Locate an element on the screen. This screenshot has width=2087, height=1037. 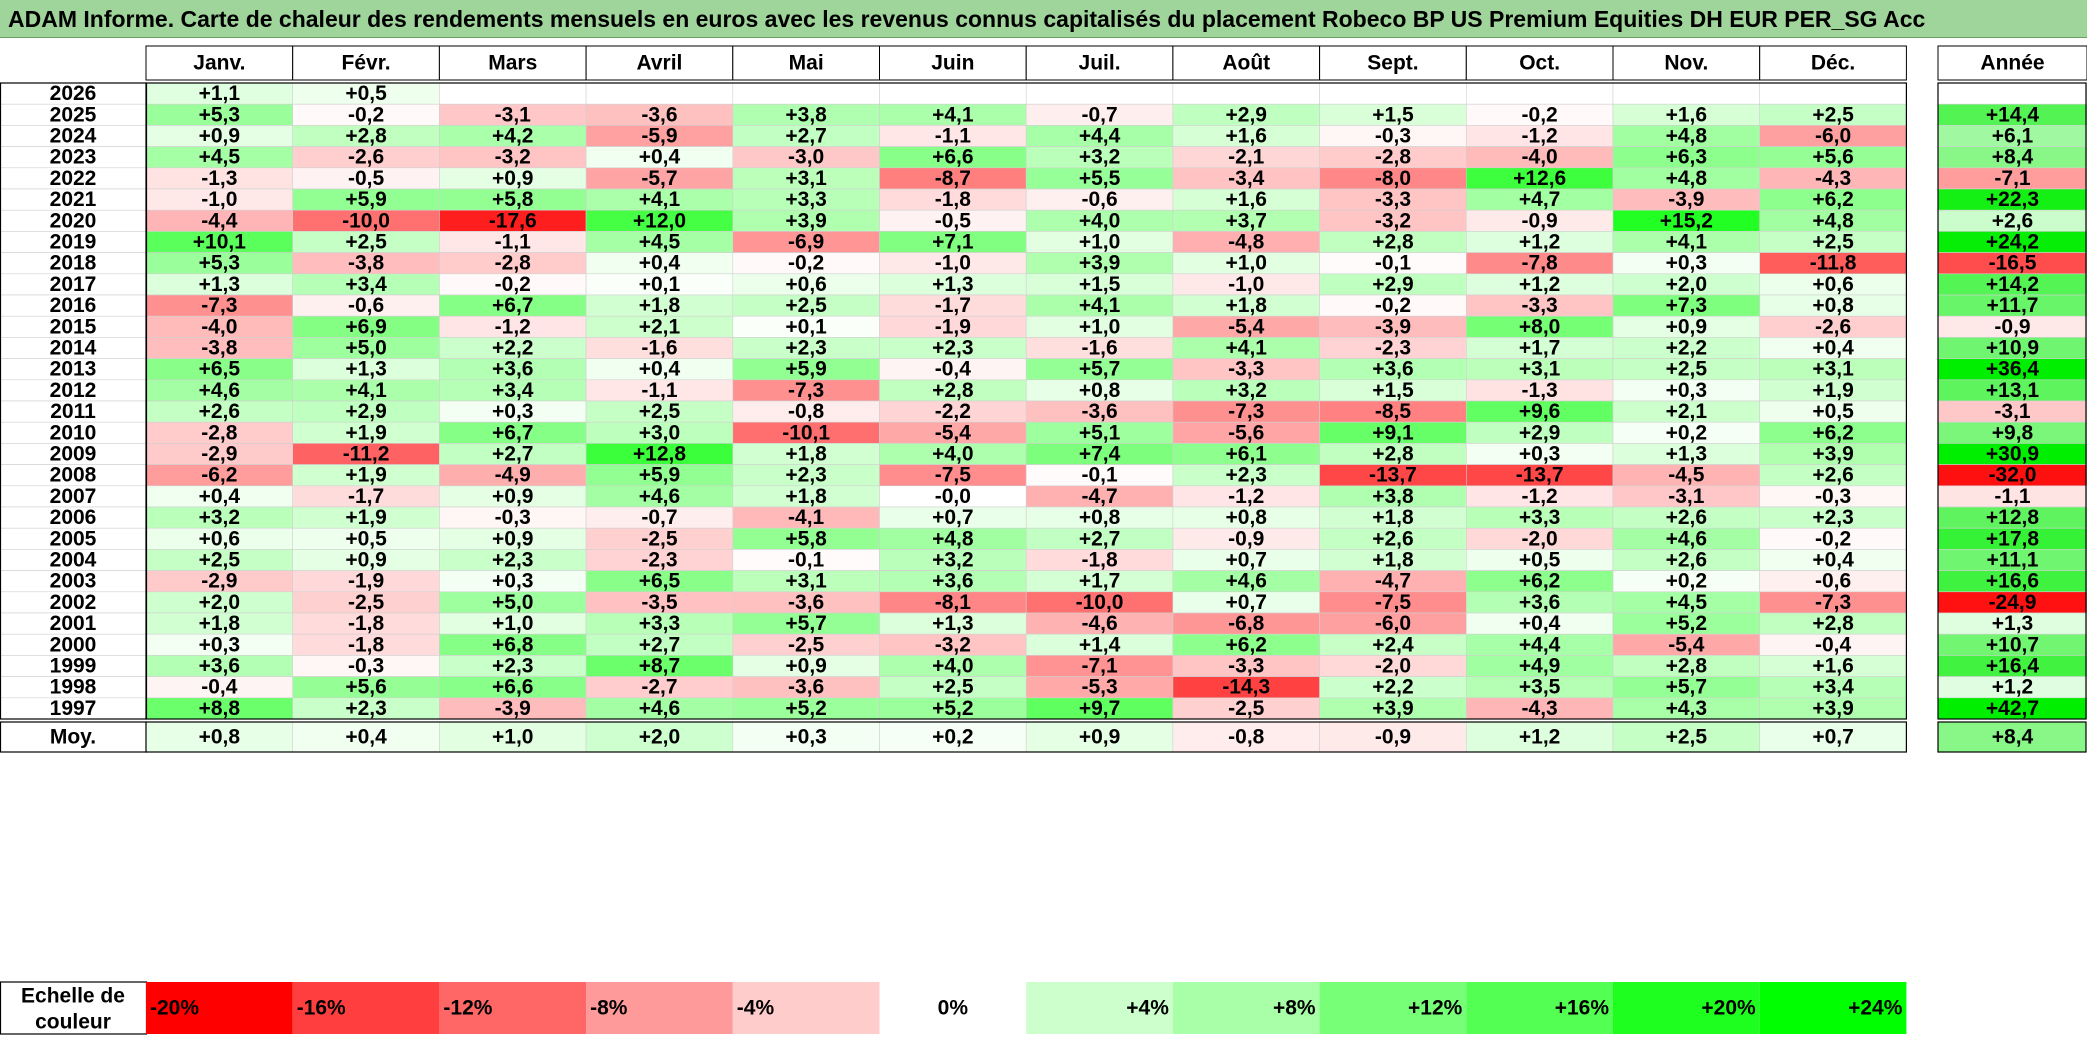
year-label: 2015 is located at coordinates (73, 326).